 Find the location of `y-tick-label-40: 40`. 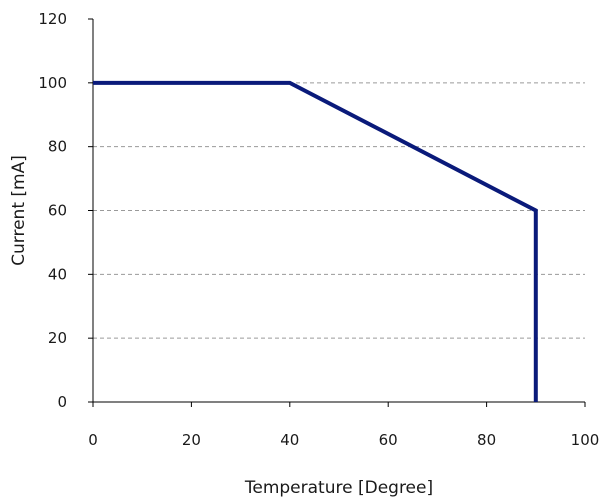

y-tick-label-40: 40 is located at coordinates (57, 274).